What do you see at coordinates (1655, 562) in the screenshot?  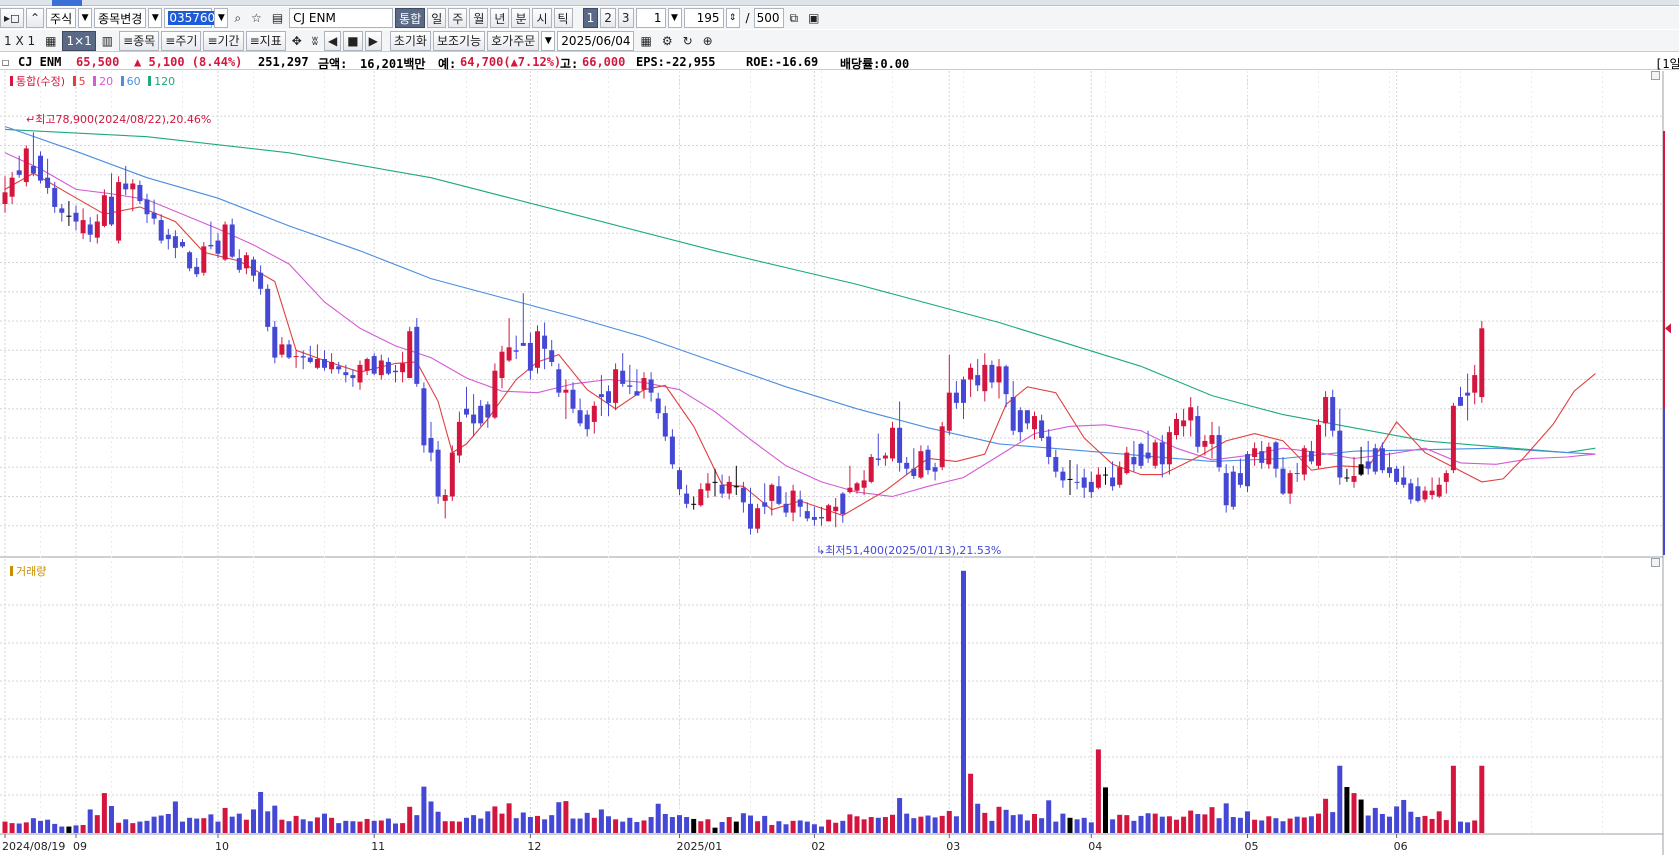 I see `volume-panel-maximize-icon` at bounding box center [1655, 562].